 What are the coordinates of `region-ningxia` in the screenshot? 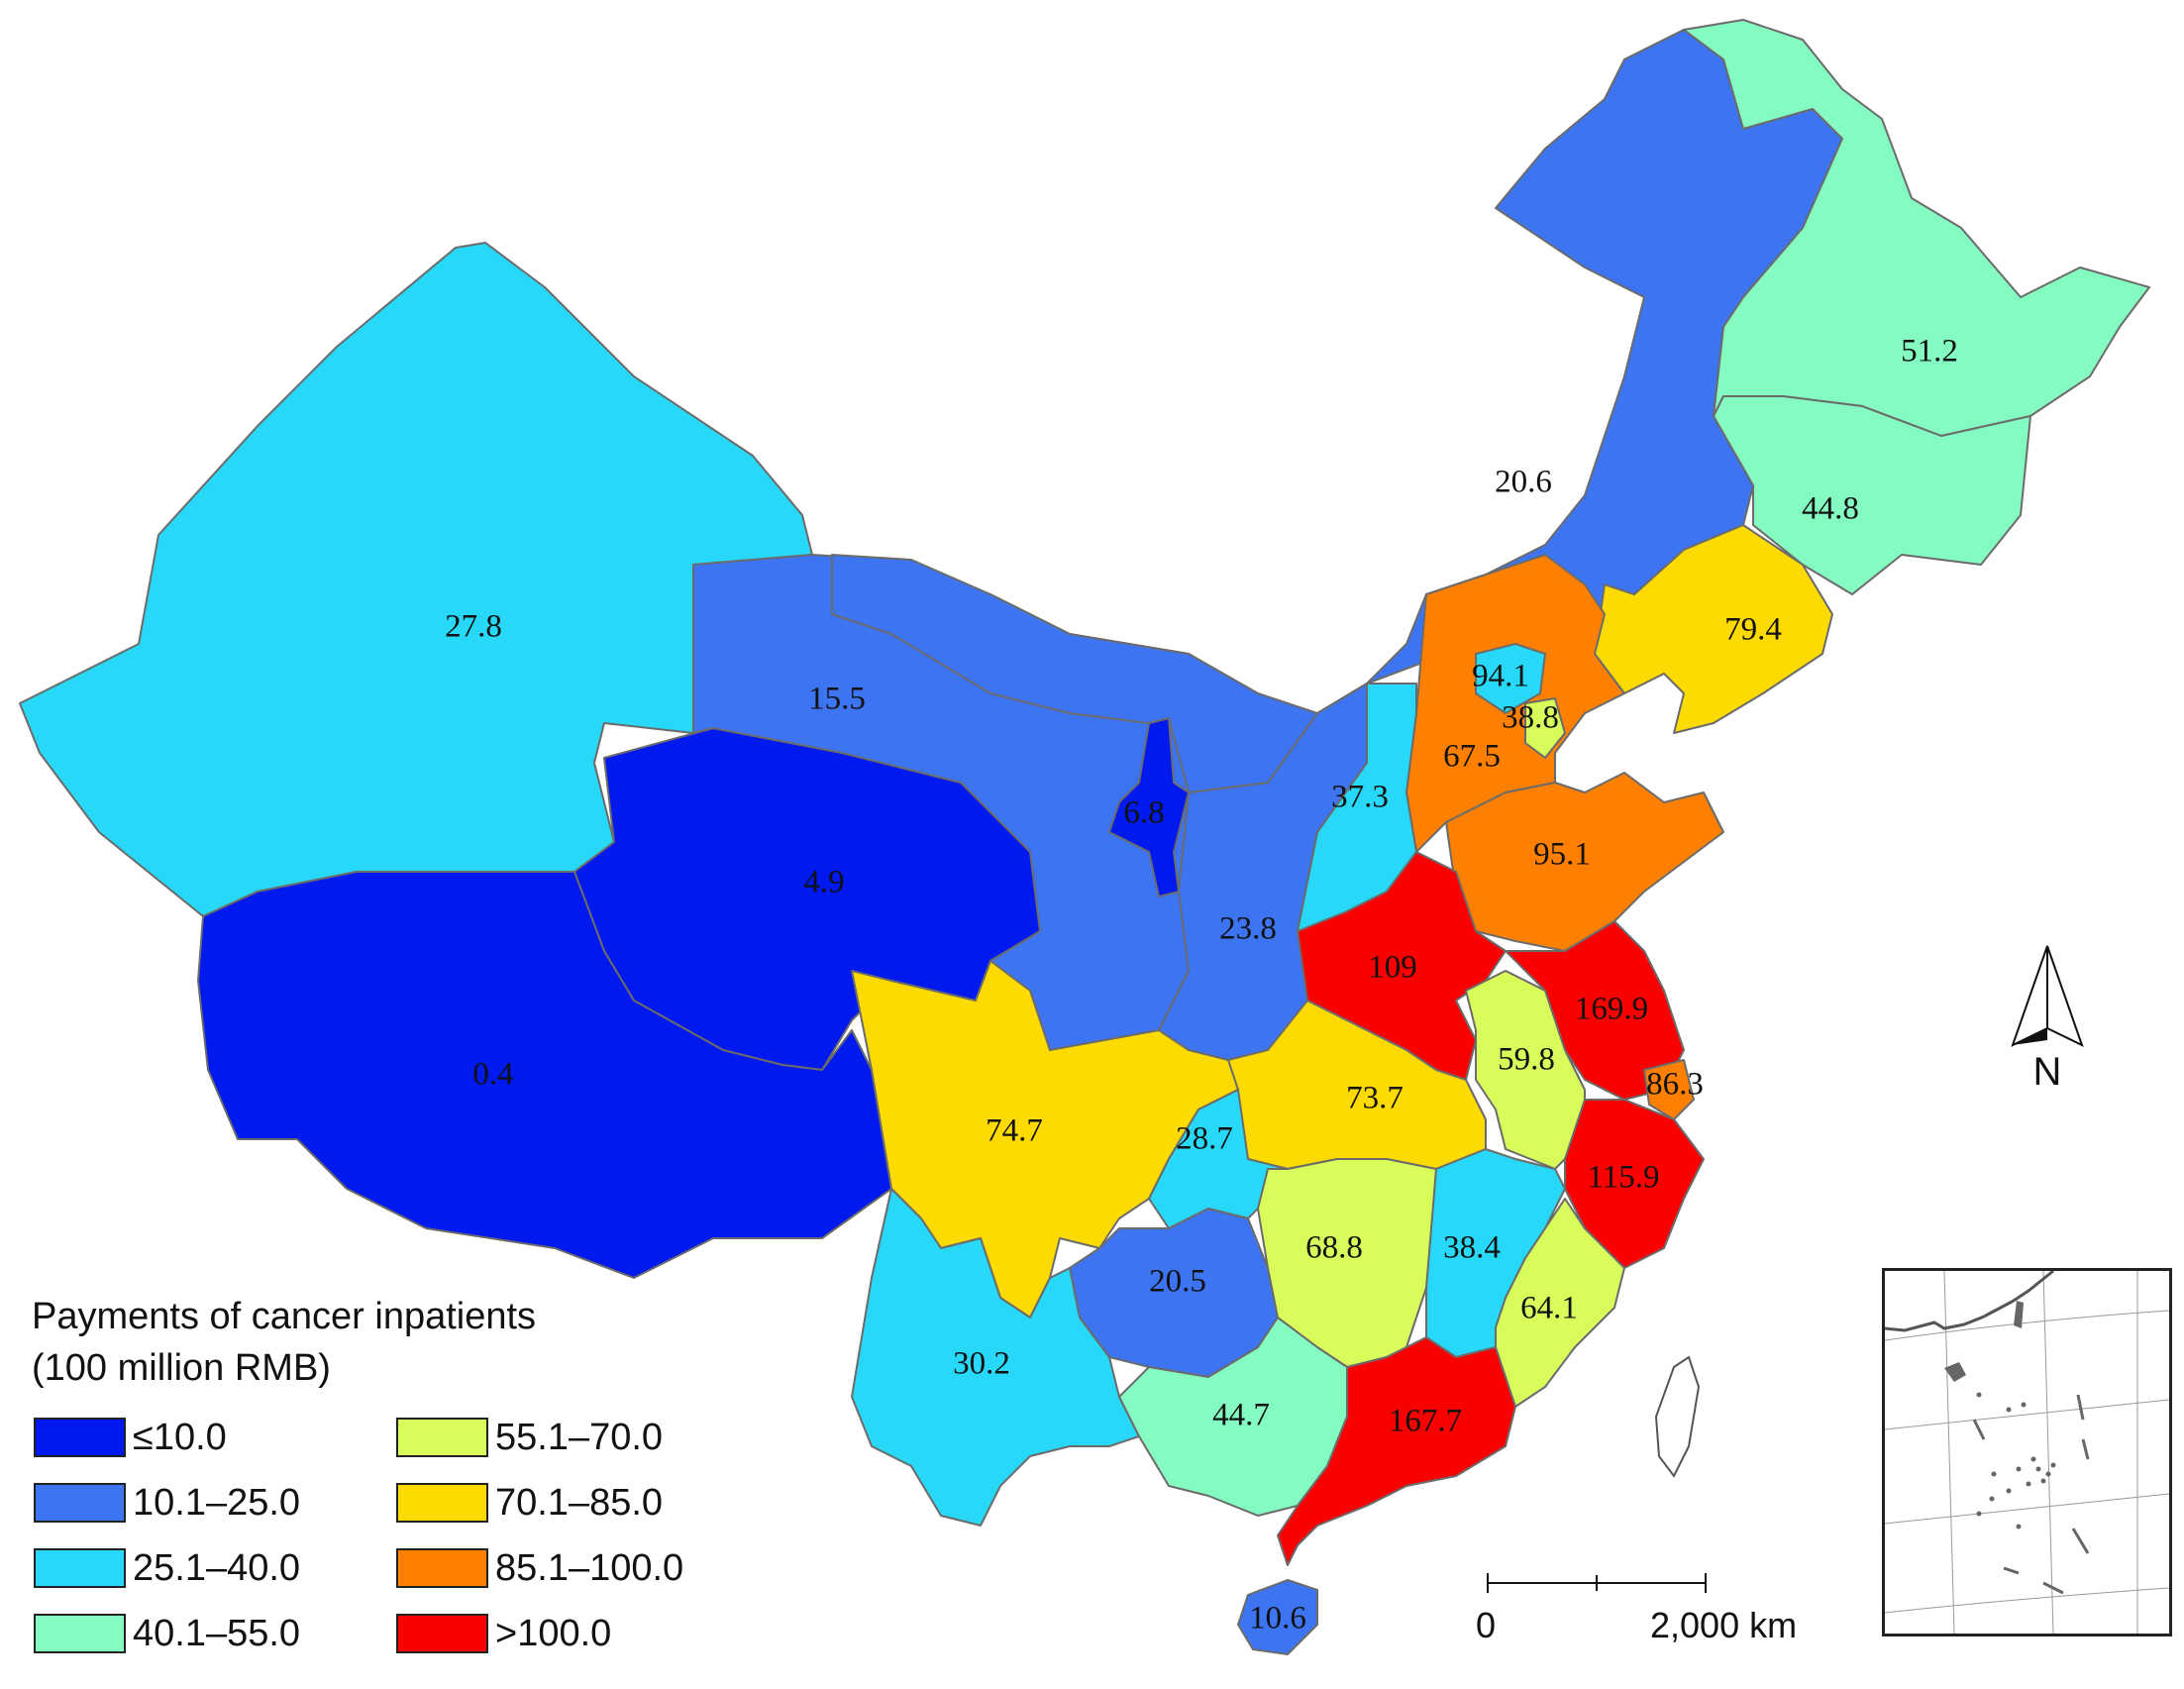 It's located at (1149, 807).